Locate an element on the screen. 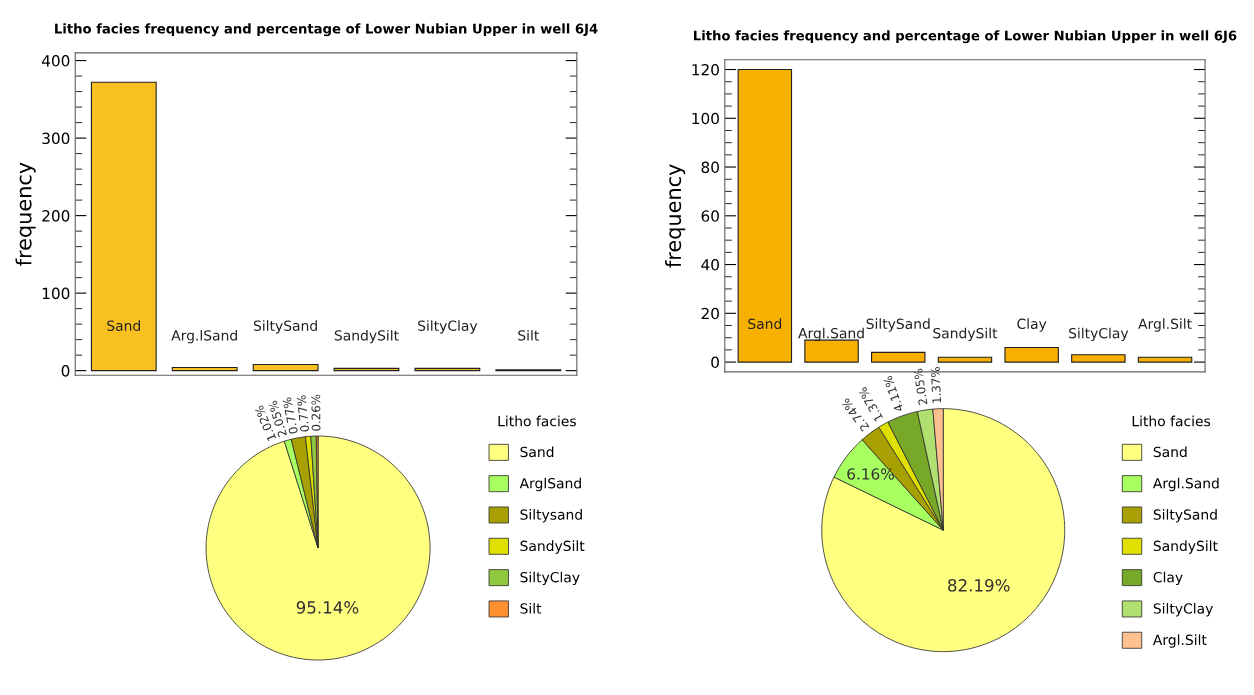 Image resolution: width=1254 pixels, height=695 pixels. data-label: 4.11% is located at coordinates (893, 394).